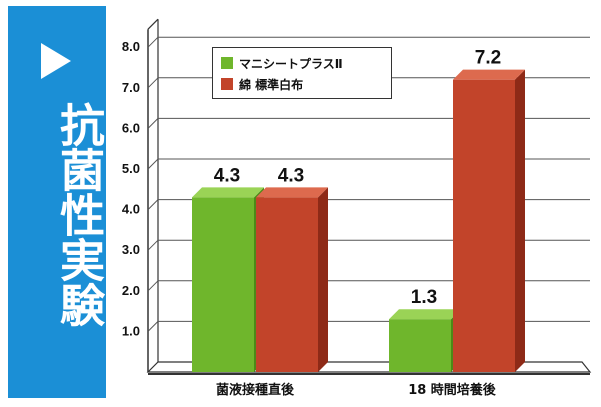 The image size is (601, 407). Describe the element at coordinates (131, 168) in the screenshot. I see `y-tick-label: 5.0` at that location.